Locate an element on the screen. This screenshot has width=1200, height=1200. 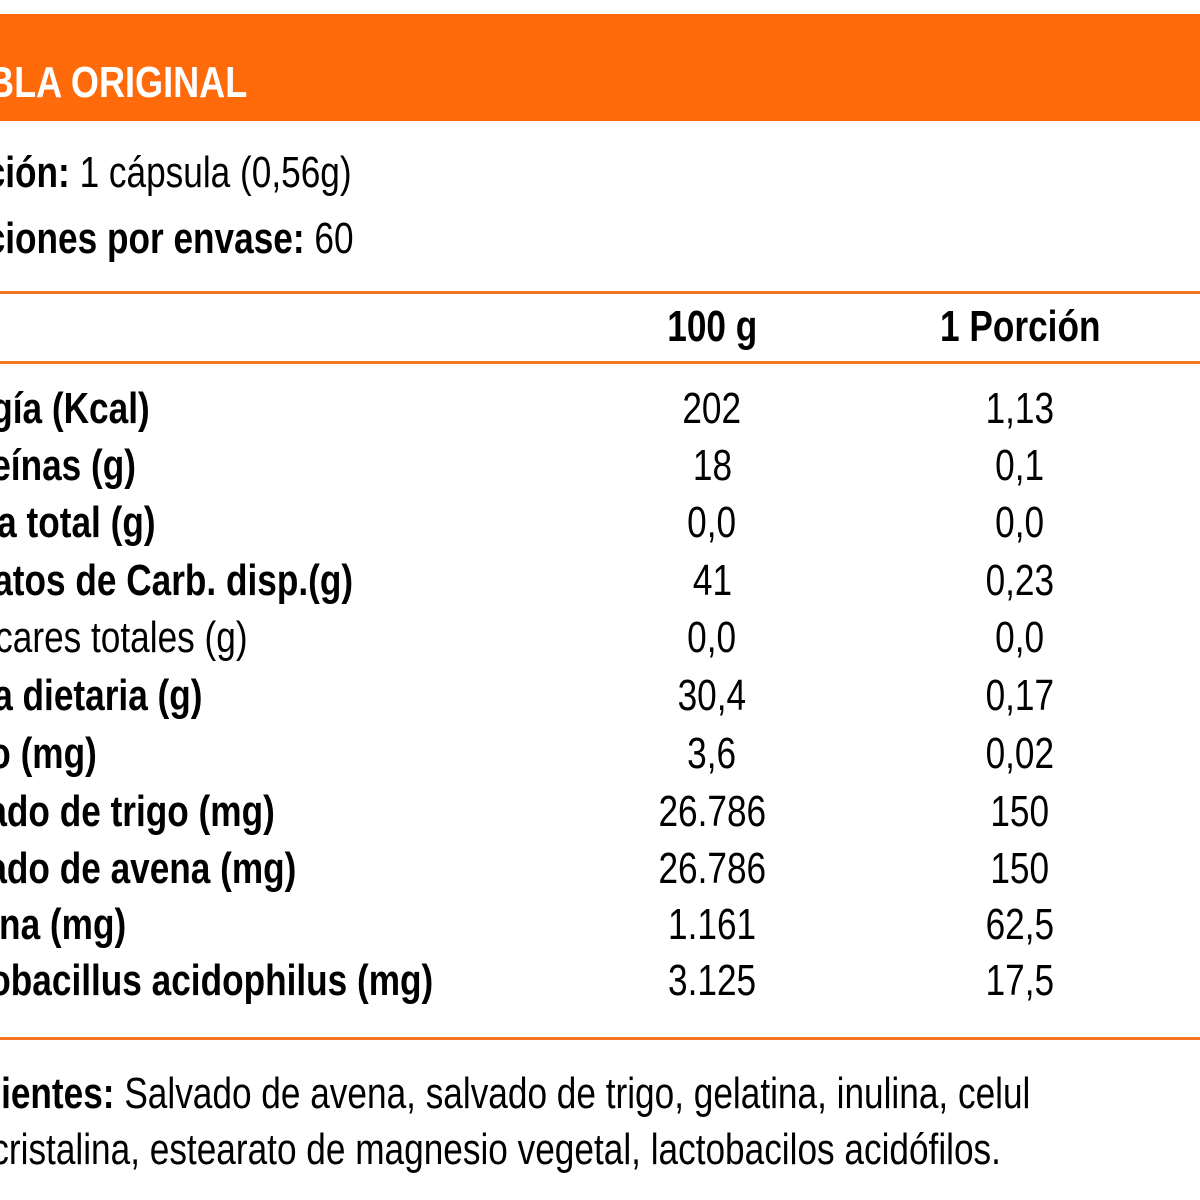
row-label: lvado de avena (mg) is located at coordinates (148, 868).